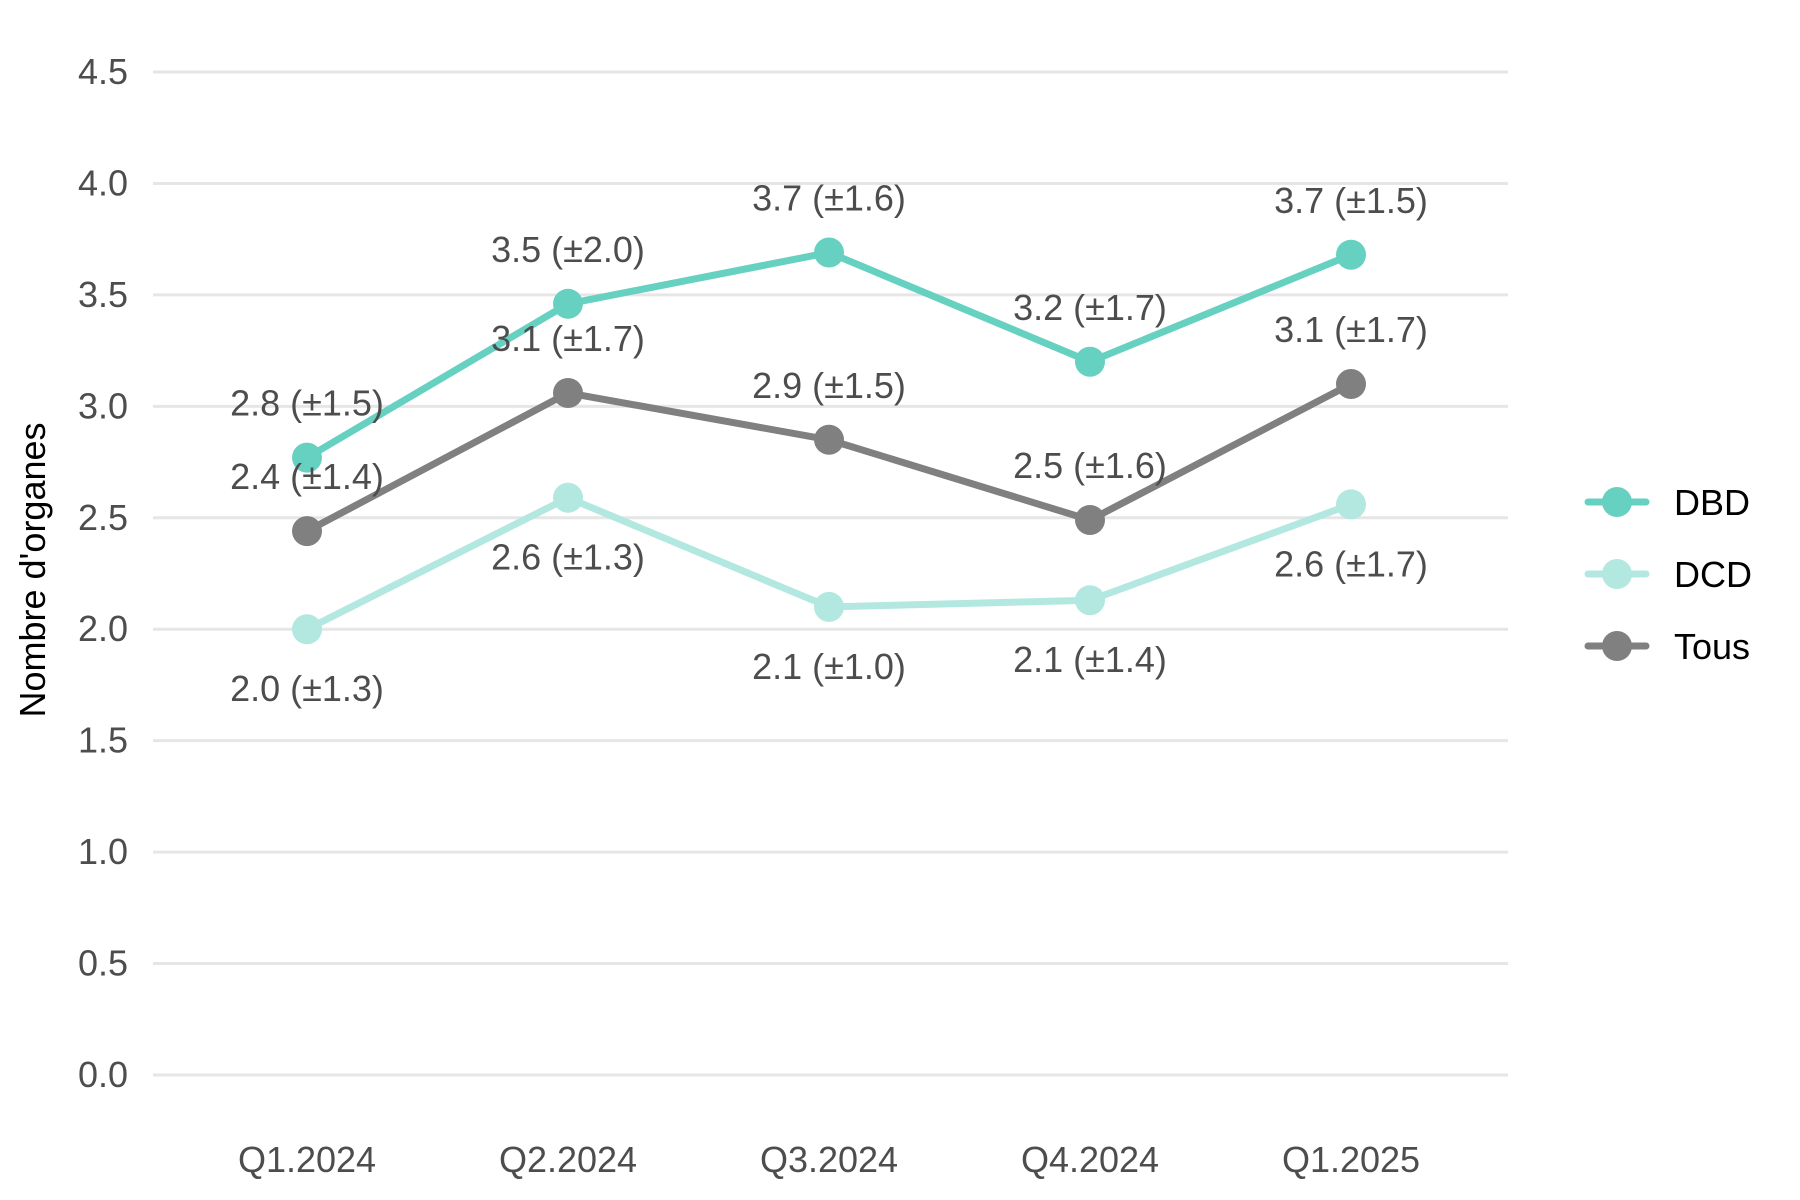  What do you see at coordinates (103, 740) in the screenshot?
I see `y-tick-label: 1.5` at bounding box center [103, 740].